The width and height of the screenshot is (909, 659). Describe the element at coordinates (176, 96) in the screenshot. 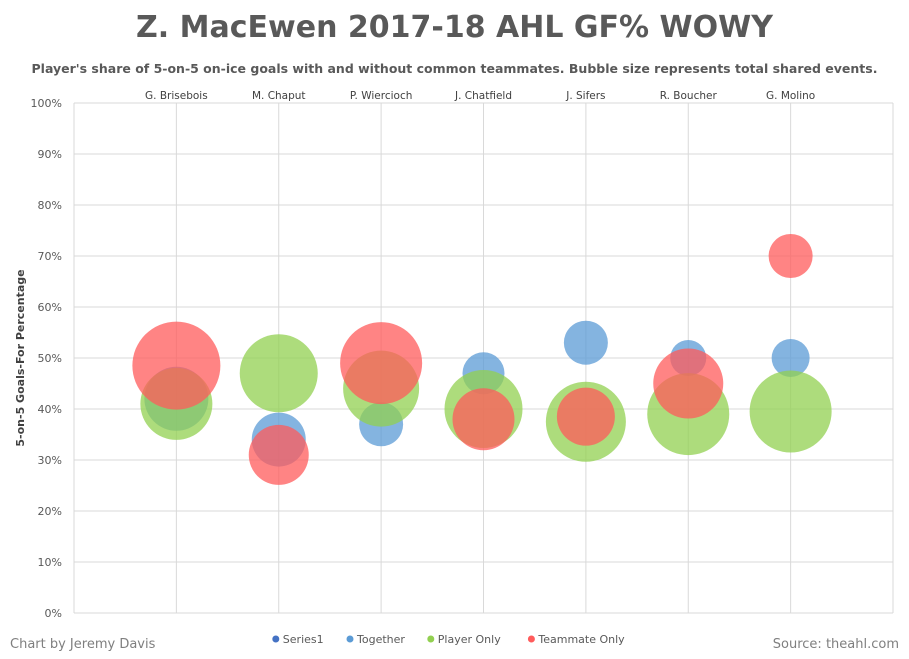

I see `category-label: G. Brisebois` at that location.